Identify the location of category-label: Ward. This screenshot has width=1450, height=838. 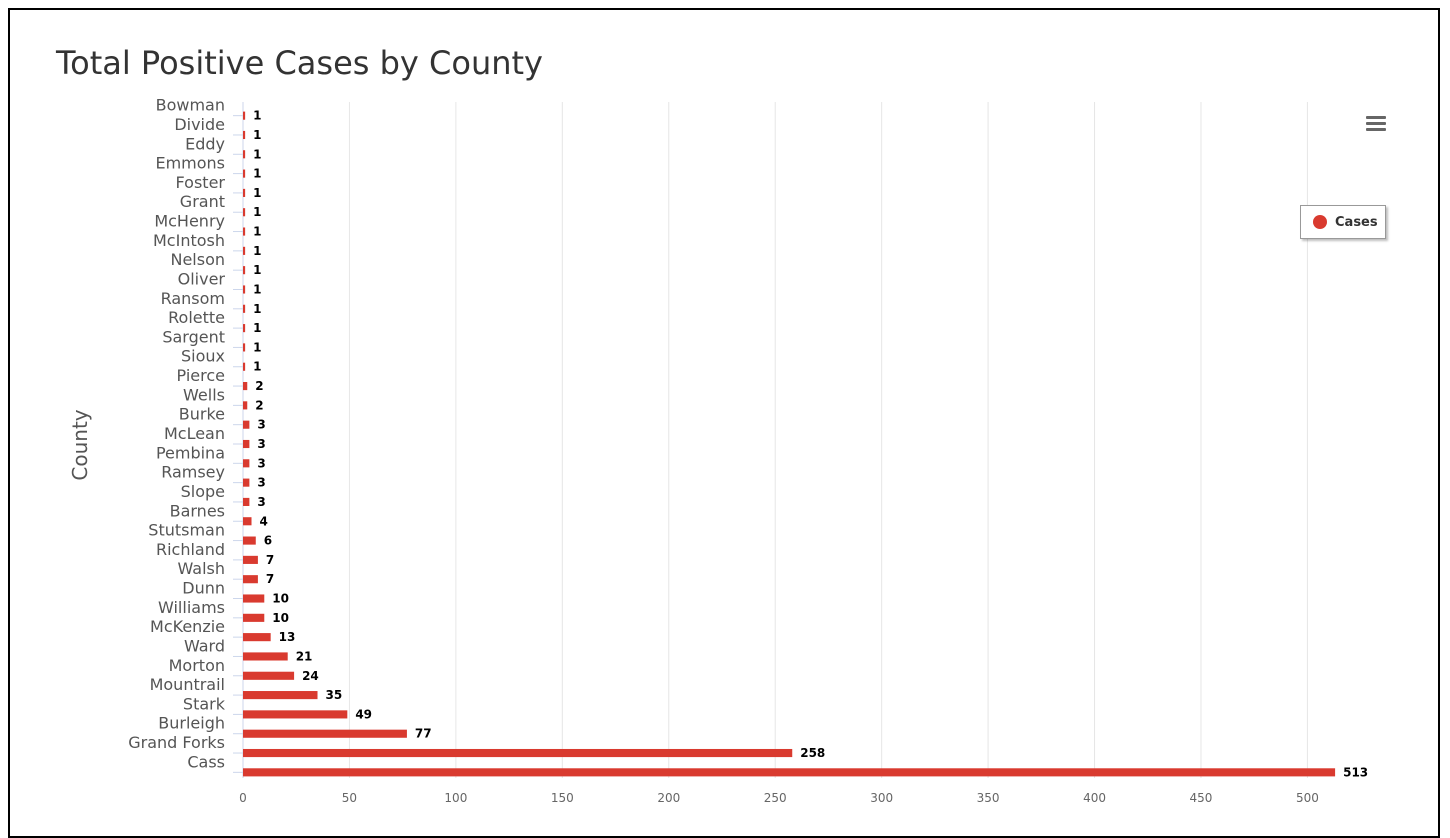
(204, 645).